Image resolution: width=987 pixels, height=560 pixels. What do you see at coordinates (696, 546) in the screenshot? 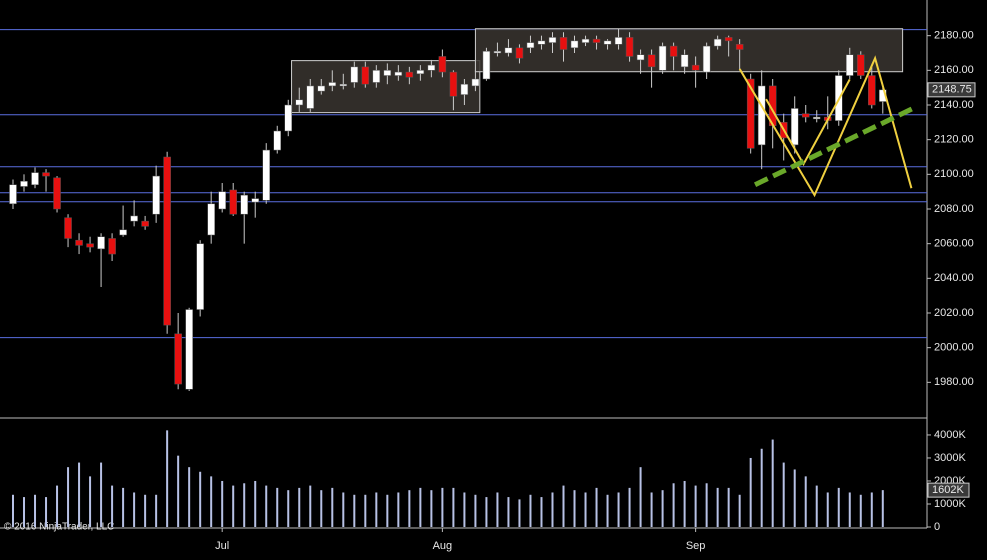
I see `x-tick-label: Sep` at bounding box center [696, 546].